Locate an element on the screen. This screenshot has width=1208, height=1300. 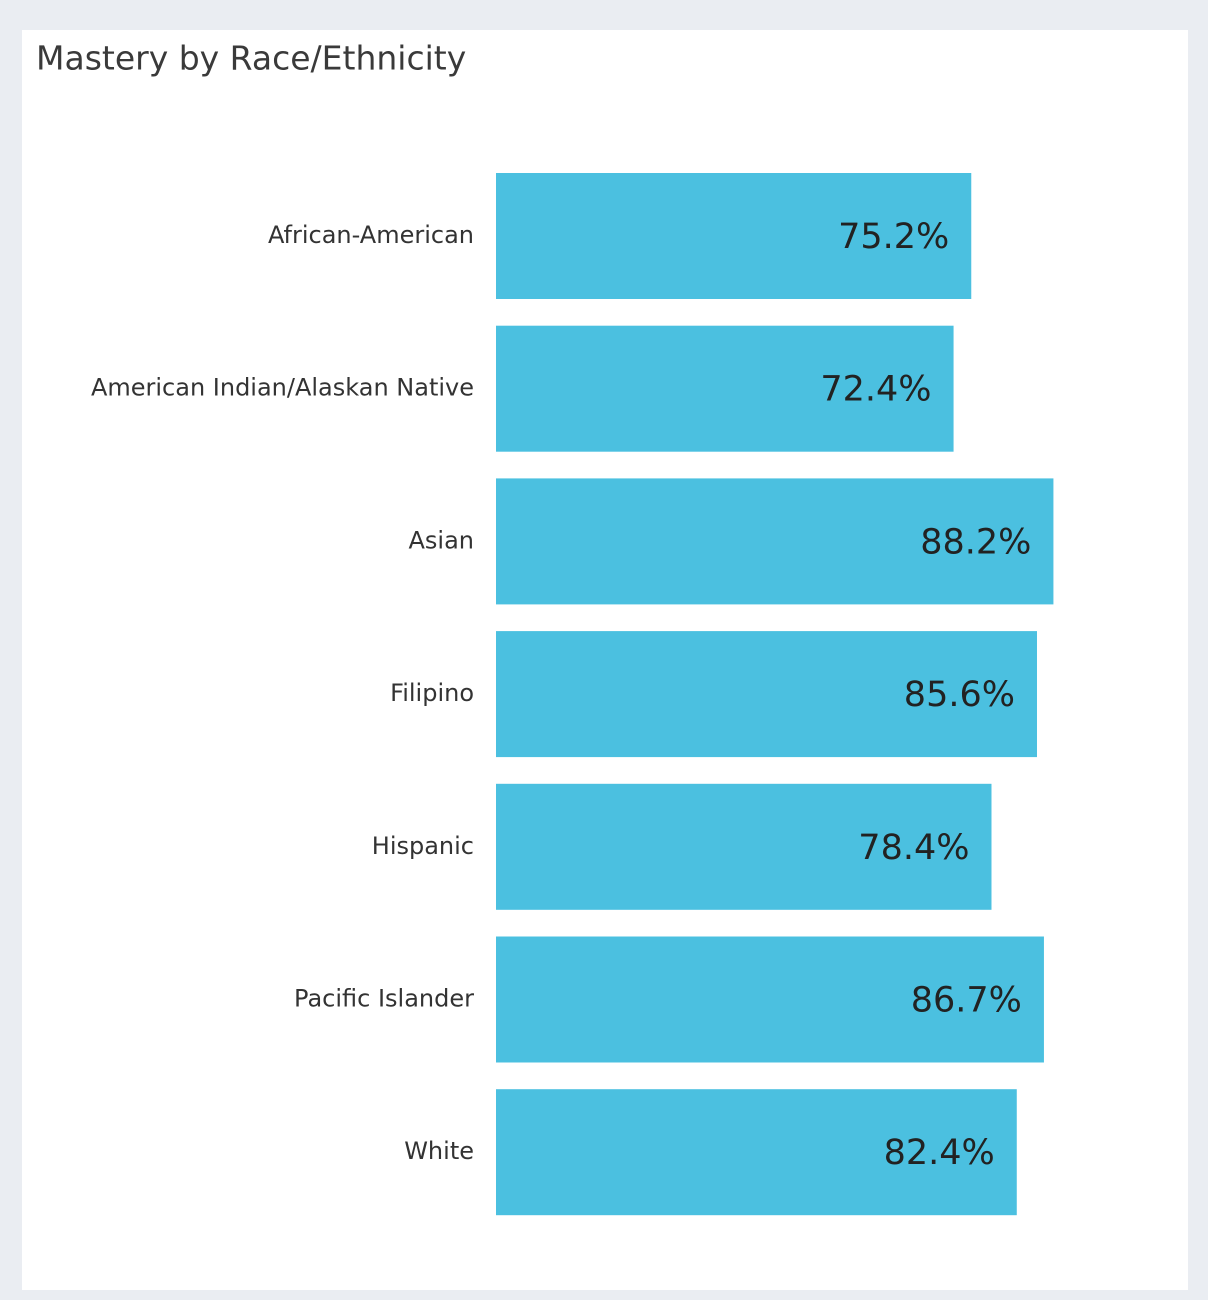
data-label: 78.4% is located at coordinates (913, 848).